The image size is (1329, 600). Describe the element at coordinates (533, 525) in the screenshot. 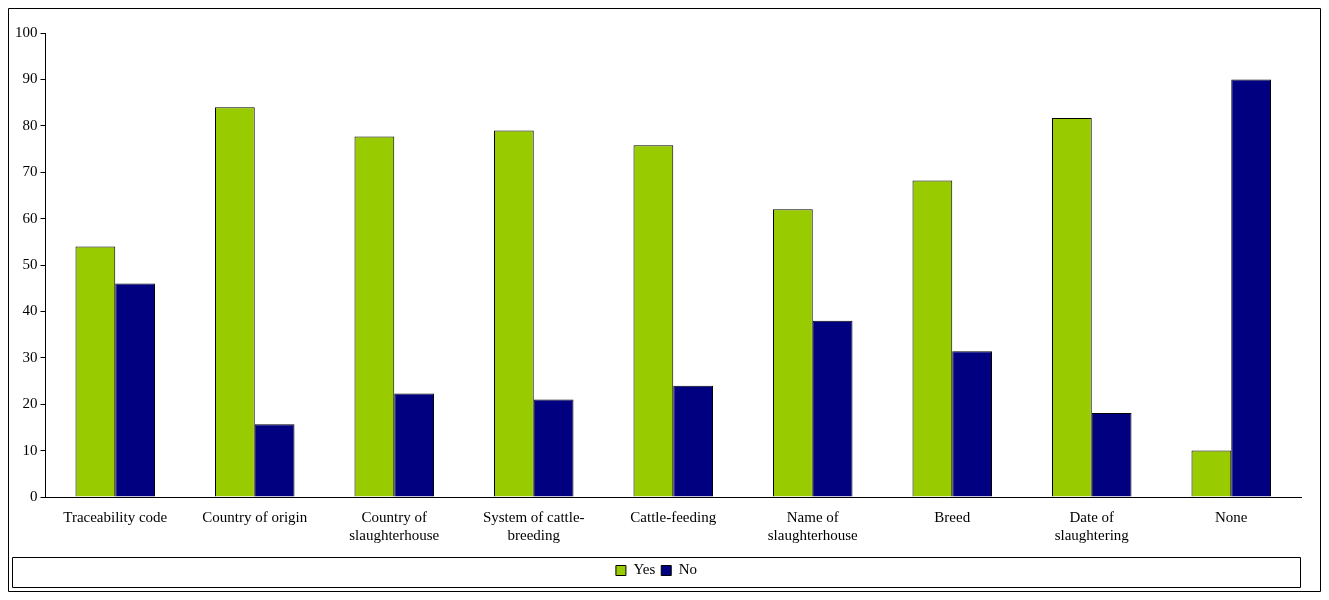

I see `x-tick-label: System of cattle-breeding` at that location.